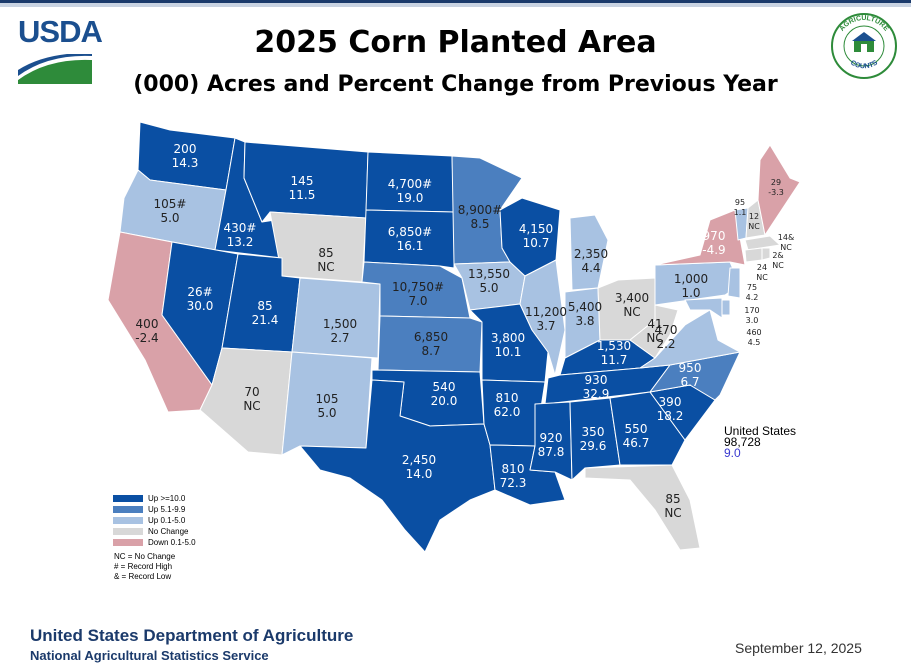 The image size is (911, 666). What do you see at coordinates (776, 192) in the screenshot?
I see `state-change-me: -3.3` at bounding box center [776, 192].